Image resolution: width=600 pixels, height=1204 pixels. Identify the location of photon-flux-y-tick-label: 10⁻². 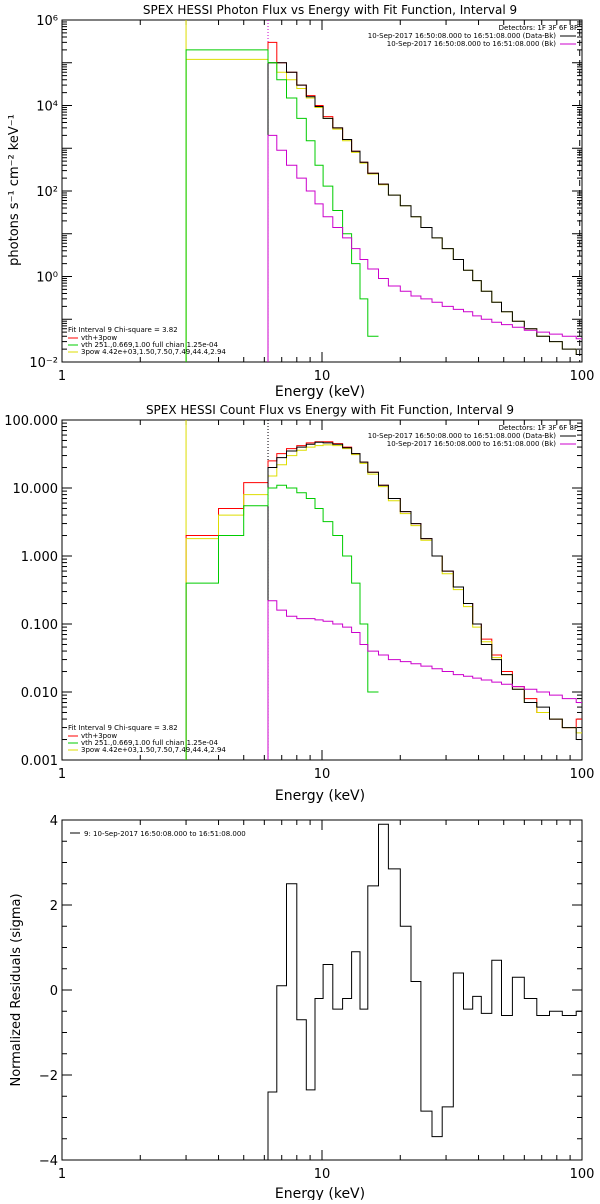
(43, 363).